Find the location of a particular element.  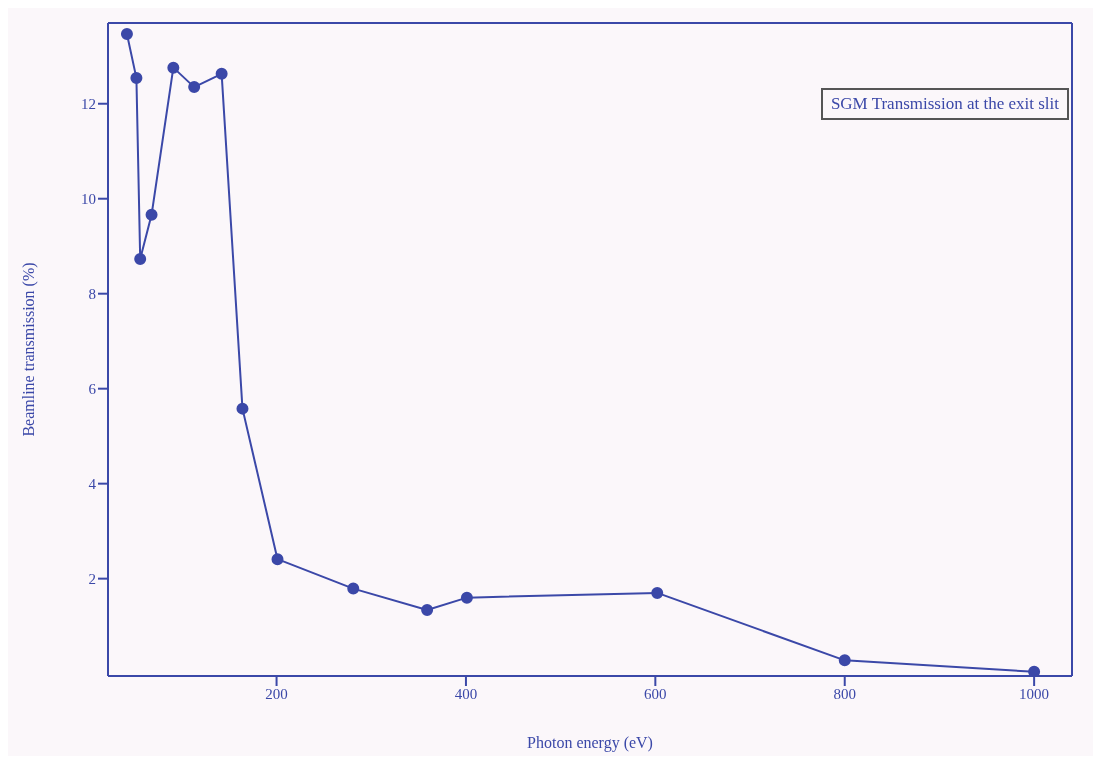

y-tick-label: 4 is located at coordinates (92, 483).